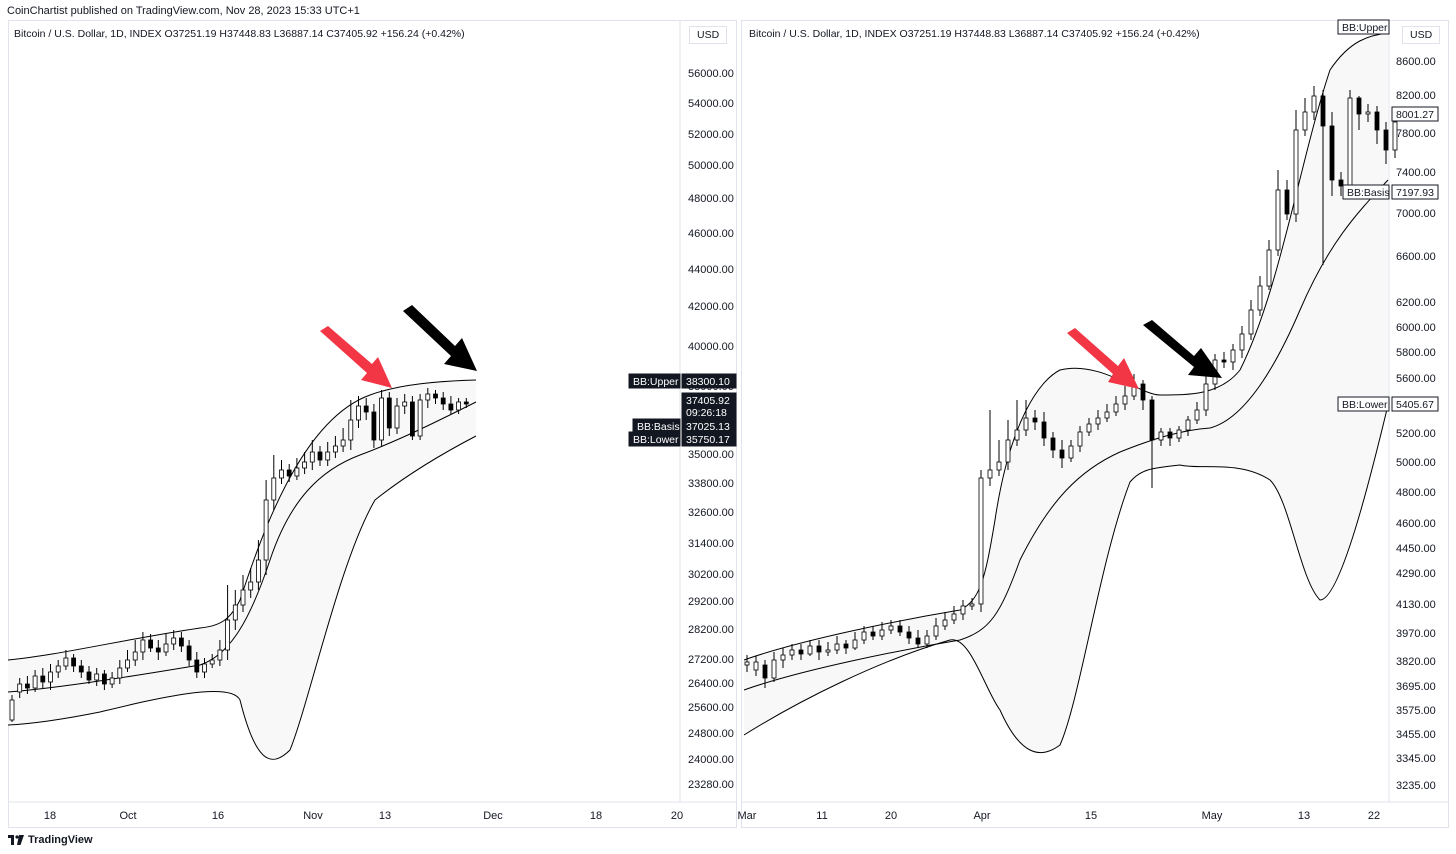 This screenshot has width=1456, height=854. I want to click on price-tick-label: 5800.00, so click(1416, 353).